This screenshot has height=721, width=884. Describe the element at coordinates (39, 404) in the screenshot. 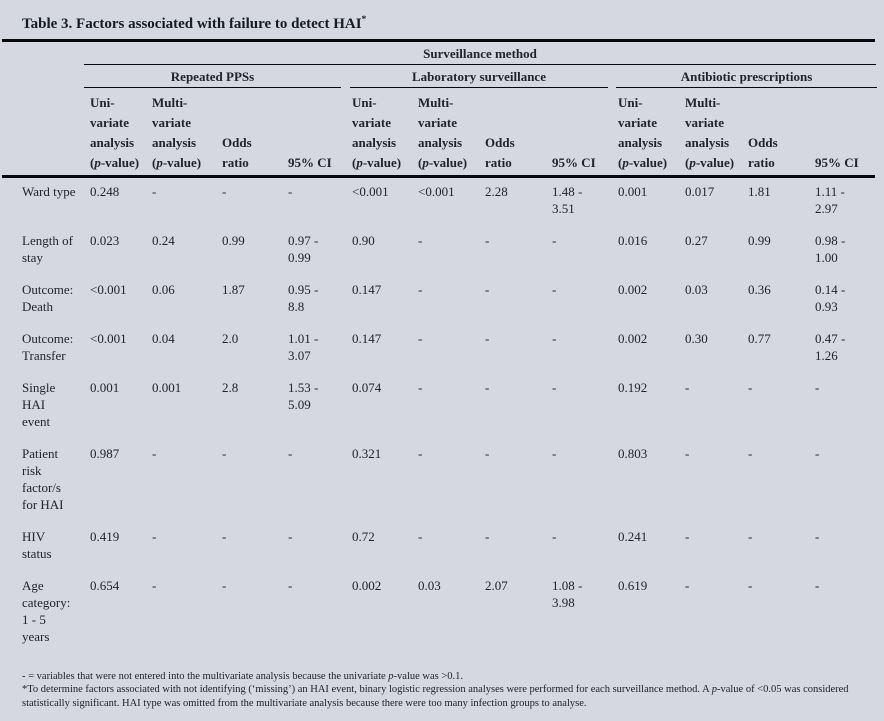

I see `row-label: Single HAI event` at that location.